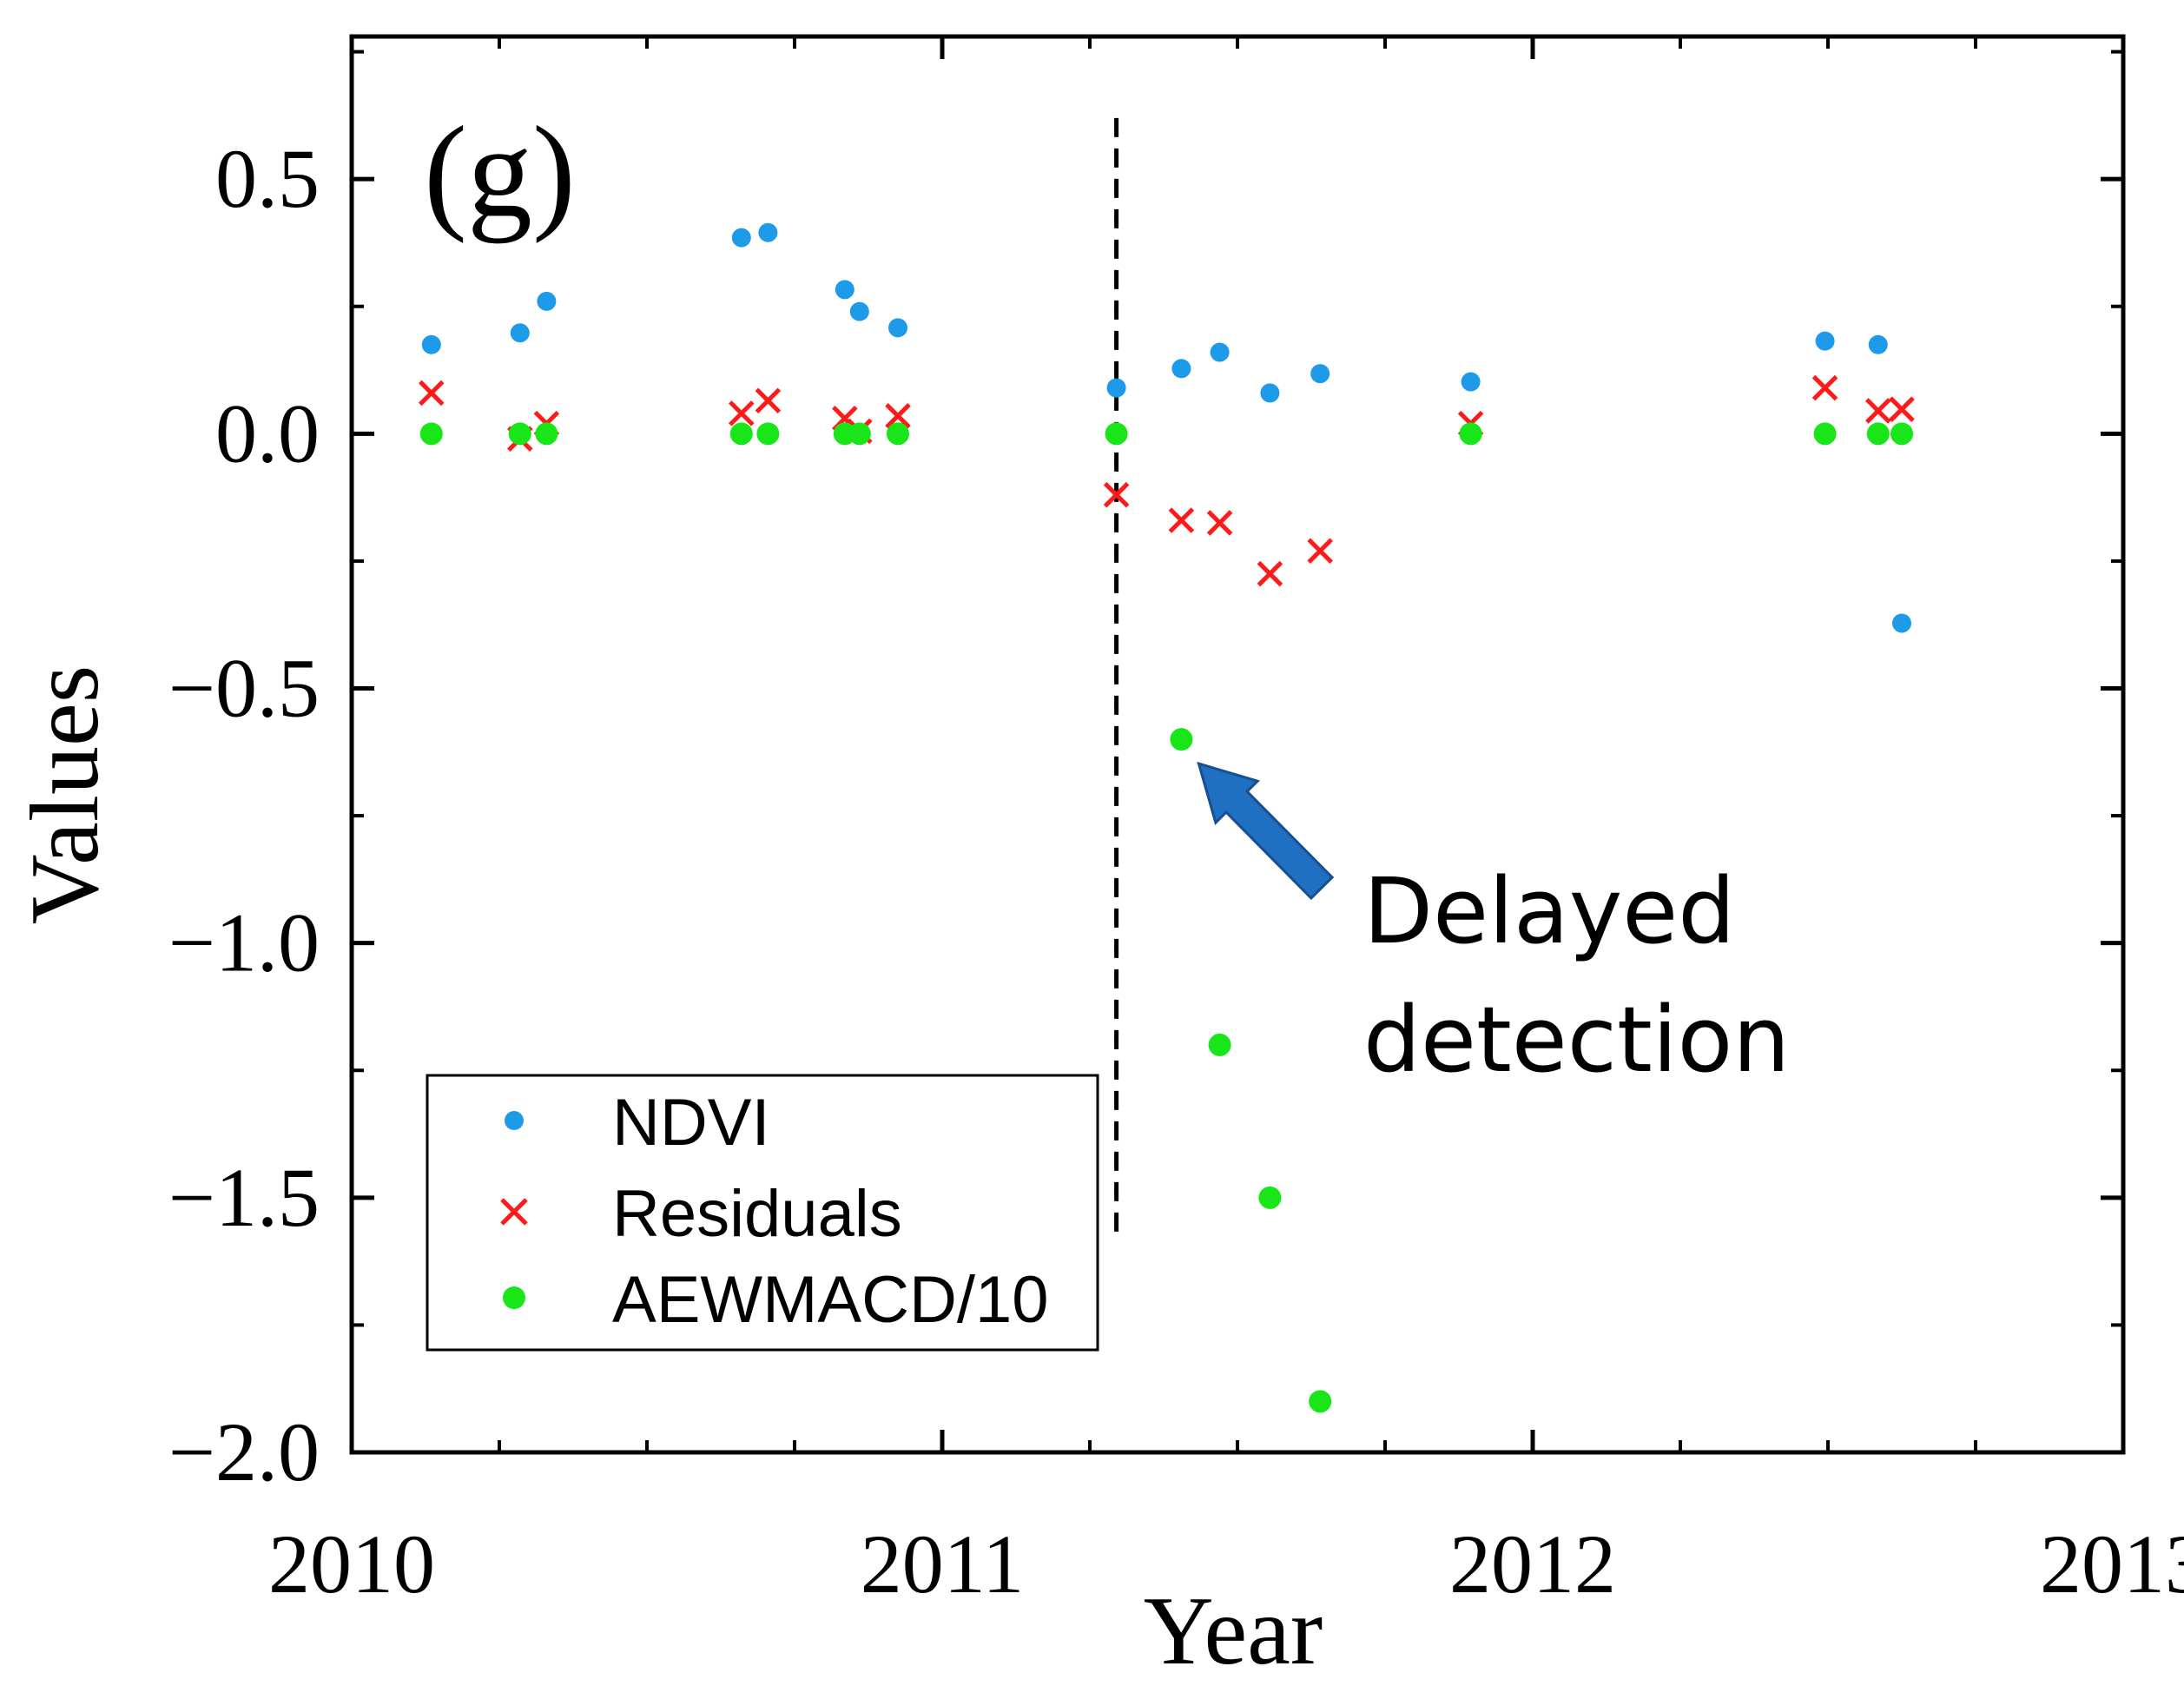  I want to click on annotation-delayed-detection: Delayed detection, so click(1493, 927).